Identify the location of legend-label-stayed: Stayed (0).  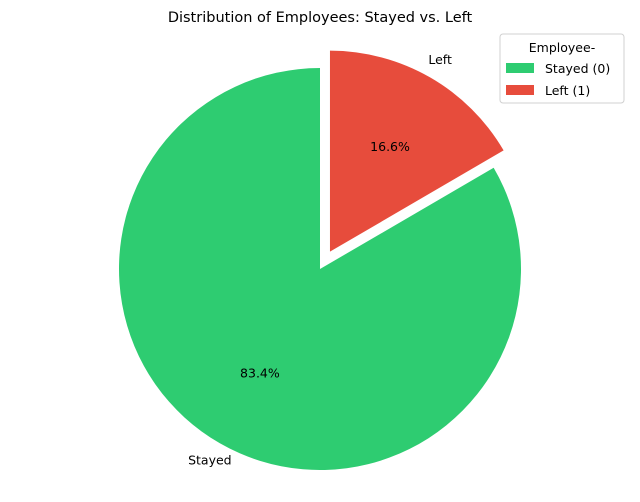
(577, 68).